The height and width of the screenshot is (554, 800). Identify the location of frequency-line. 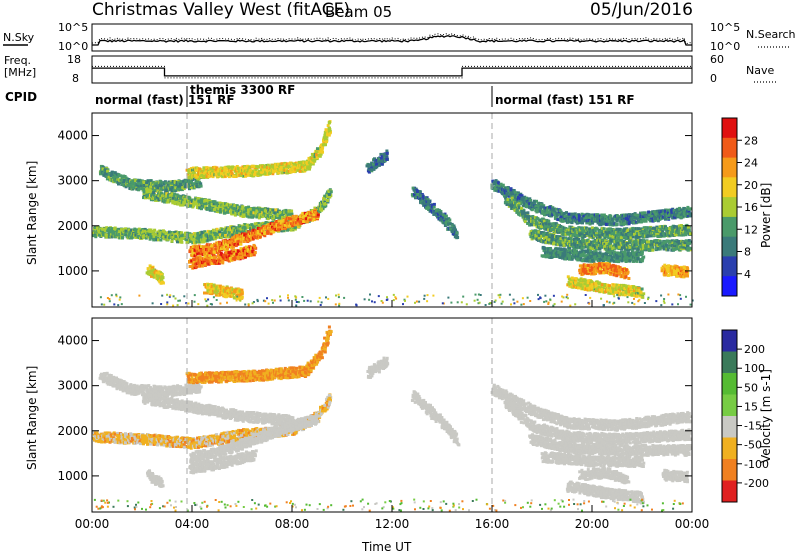
(392, 72).